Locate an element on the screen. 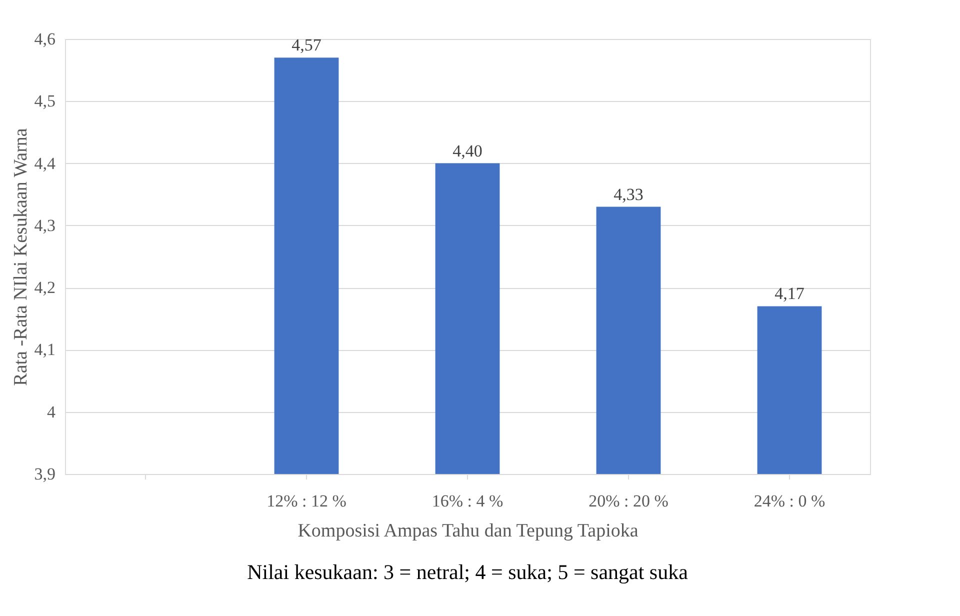 Image resolution: width=960 pixels, height=616 pixels. text: Nilai kesukaan: 3 = netral; 4 = suka; 5 = sangat suka is located at coordinates (468, 572).